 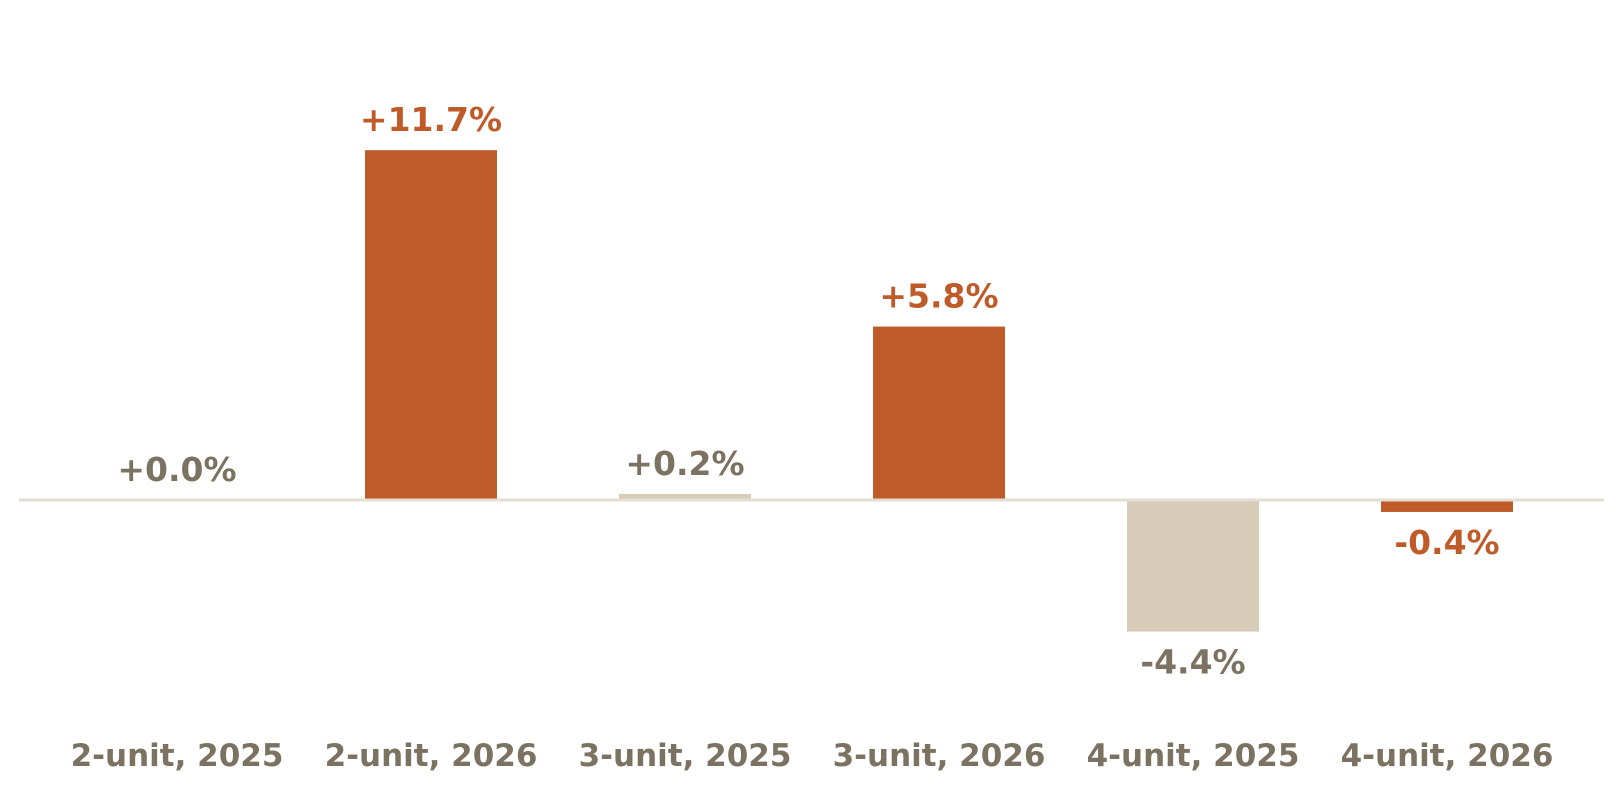 I want to click on value-label-5: -4.4%, so click(x=1192, y=662).